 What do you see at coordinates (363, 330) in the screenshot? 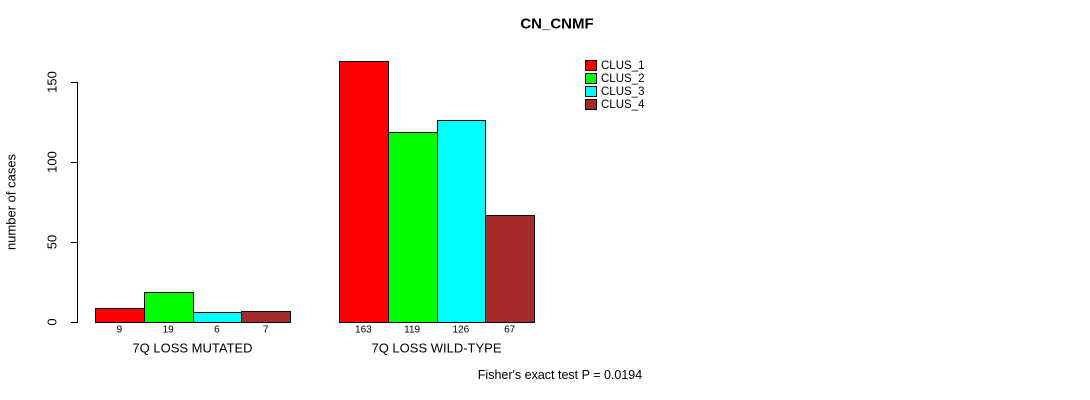
I see `bar-value-label: 163` at bounding box center [363, 330].